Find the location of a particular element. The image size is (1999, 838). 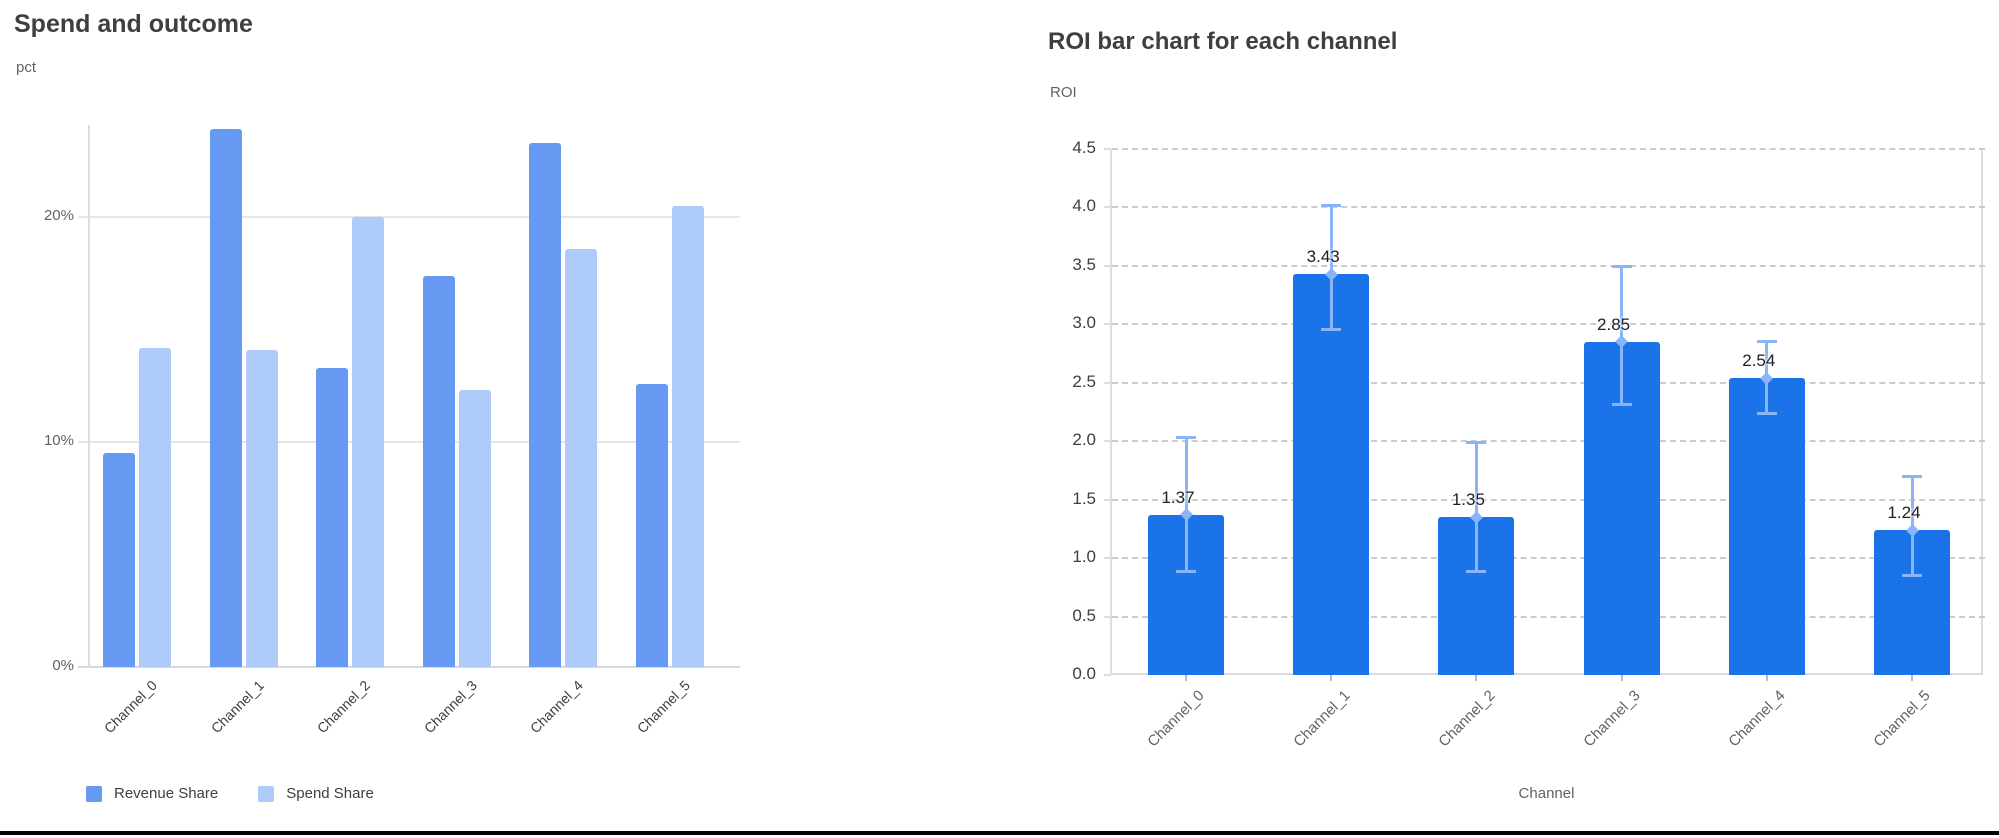

y-tick-label: 3.5 is located at coordinates (1084, 264).